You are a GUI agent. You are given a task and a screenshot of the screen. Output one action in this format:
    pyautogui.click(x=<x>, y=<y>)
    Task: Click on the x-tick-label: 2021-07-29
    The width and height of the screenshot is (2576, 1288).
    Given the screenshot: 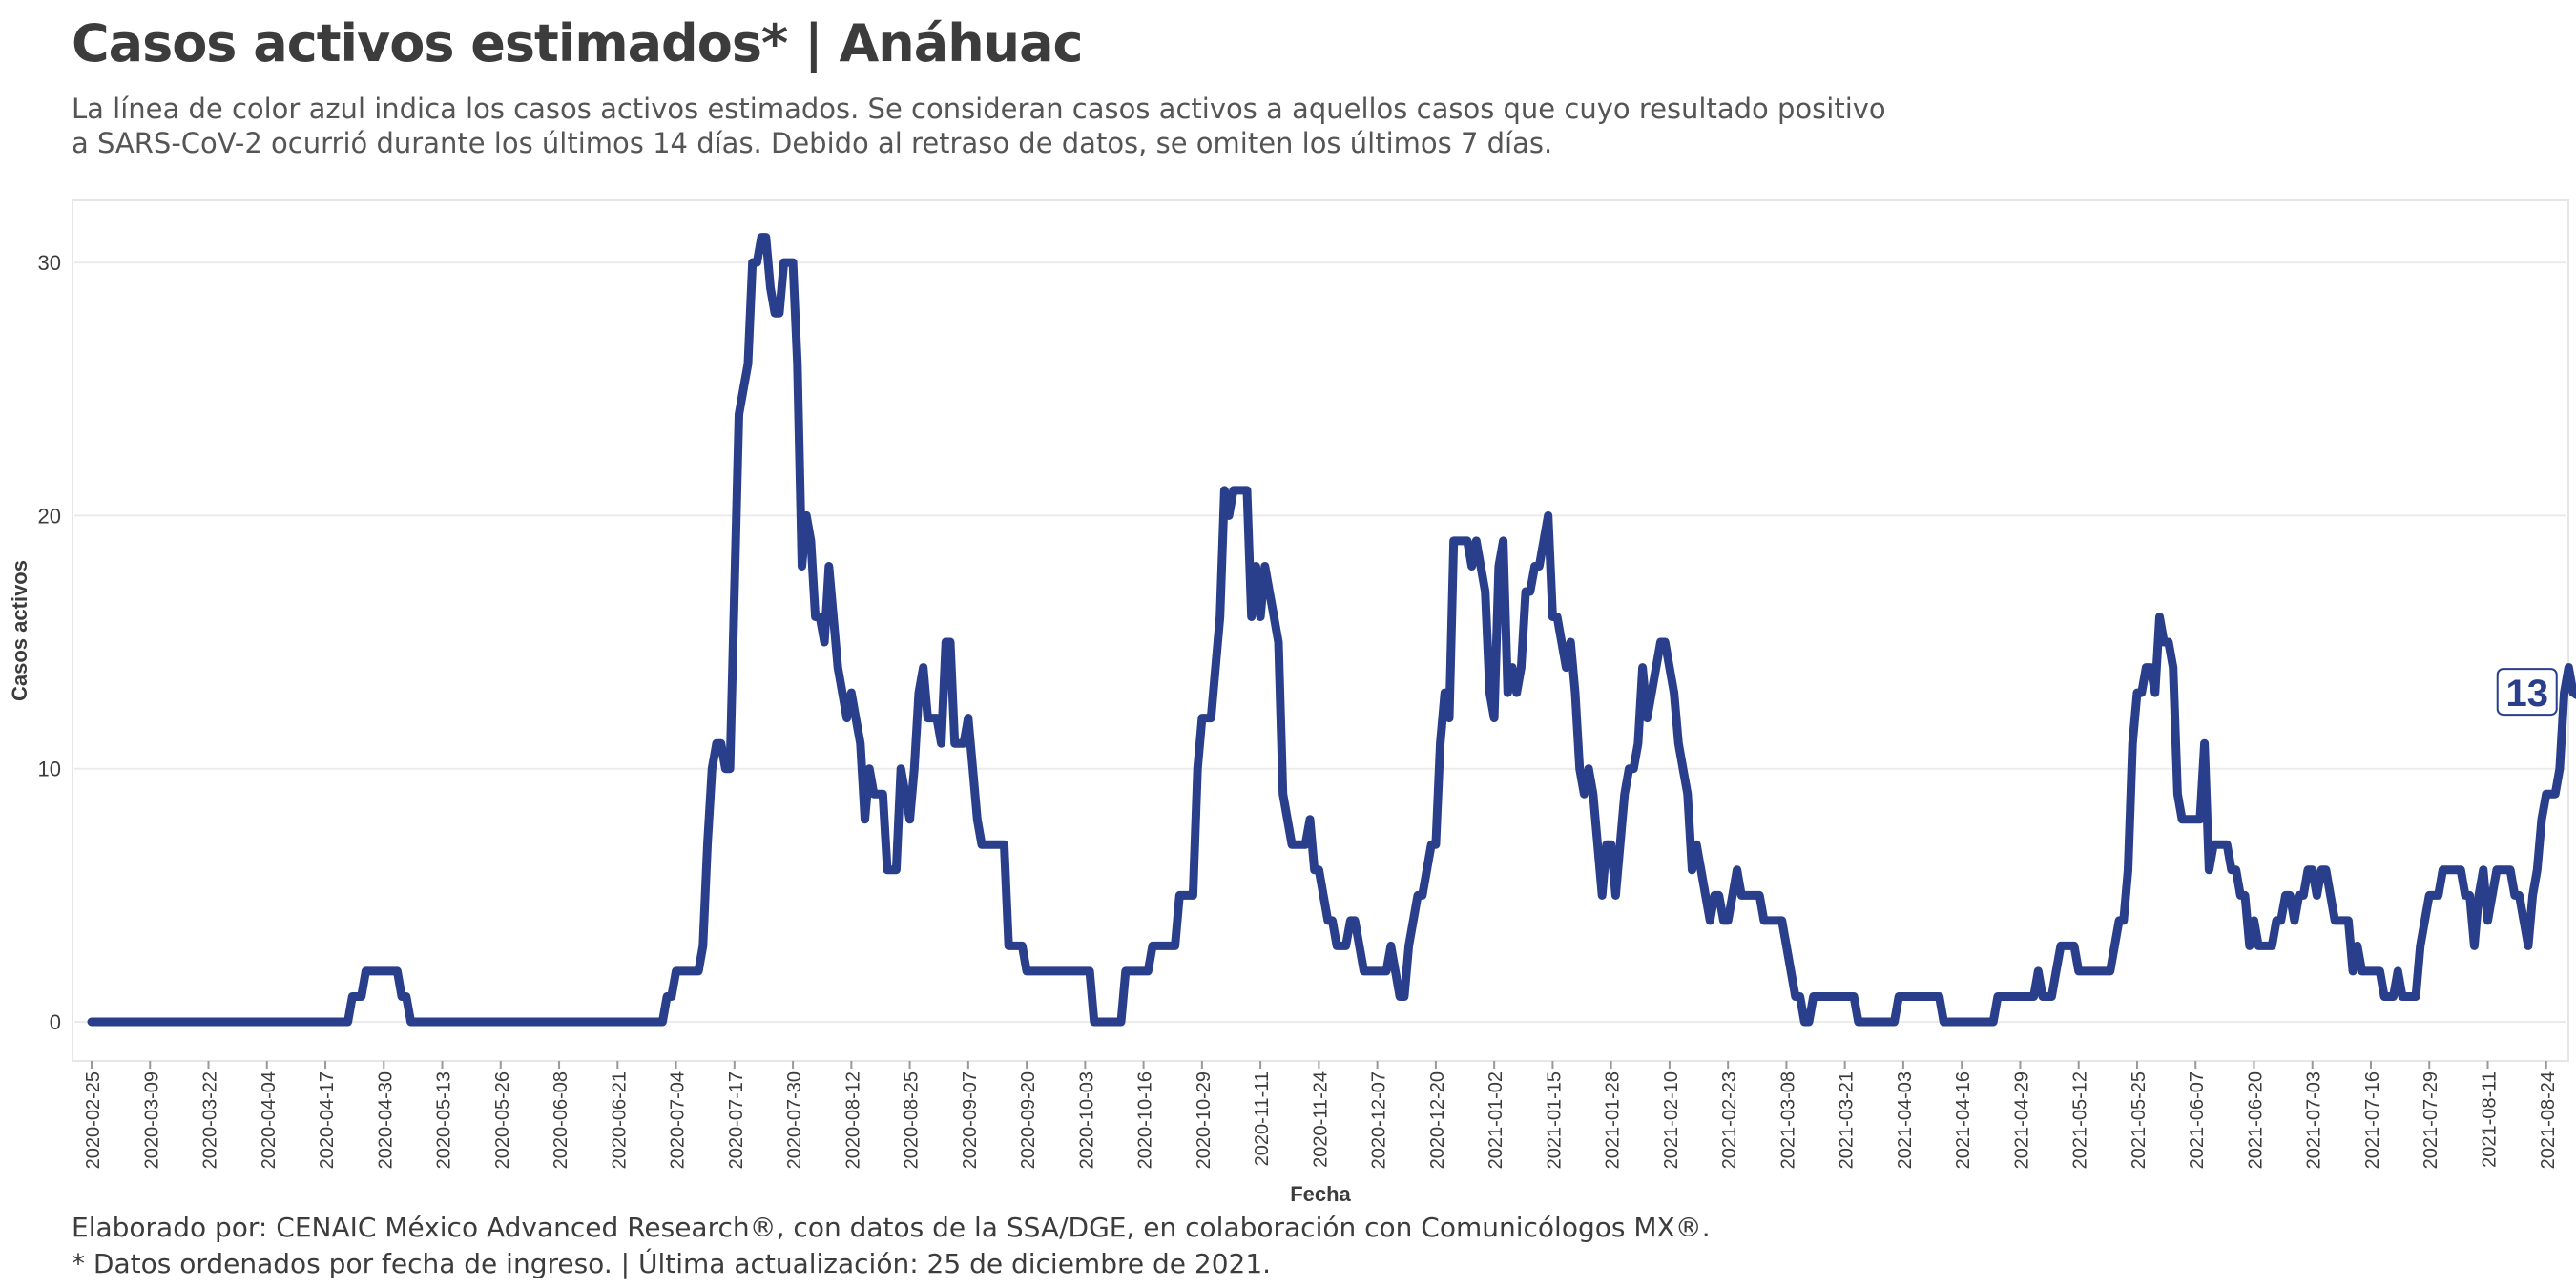 What is the action you would take?
    pyautogui.click(x=2430, y=1120)
    